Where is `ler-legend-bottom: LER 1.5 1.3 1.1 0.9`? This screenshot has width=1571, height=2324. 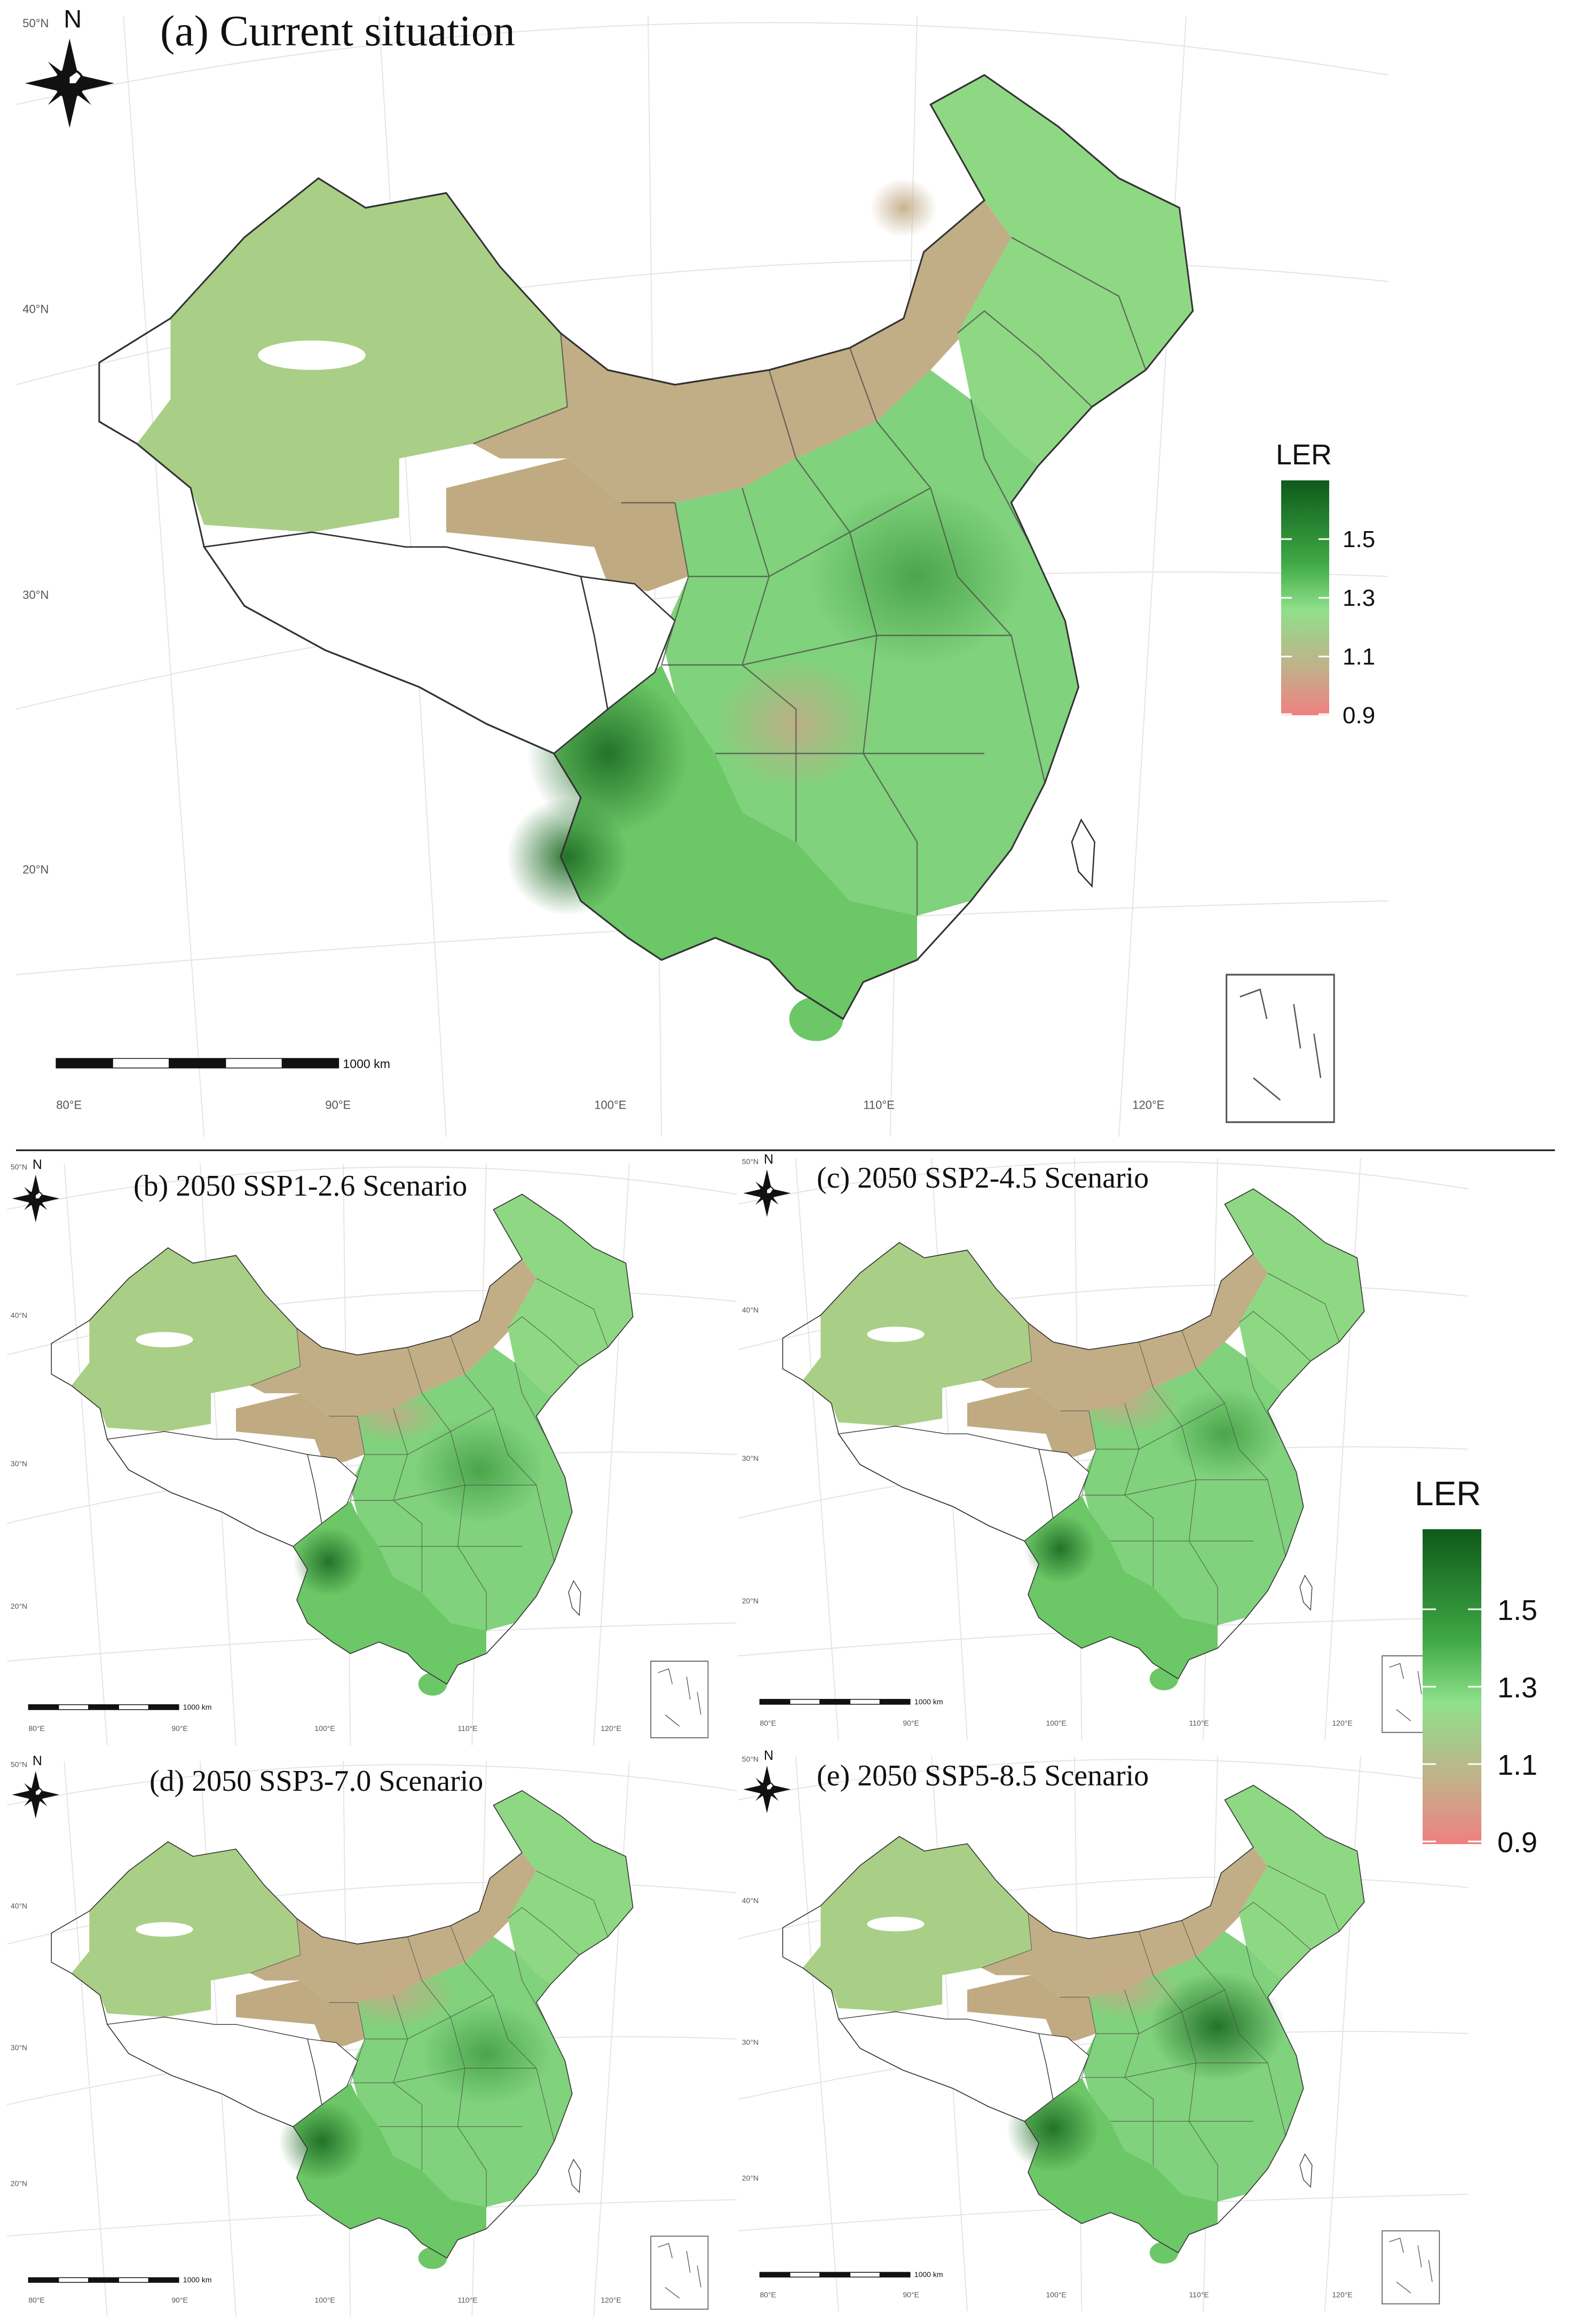 ler-legend-bottom: LER 1.5 1.3 1.1 0.9 is located at coordinates (1476, 1666).